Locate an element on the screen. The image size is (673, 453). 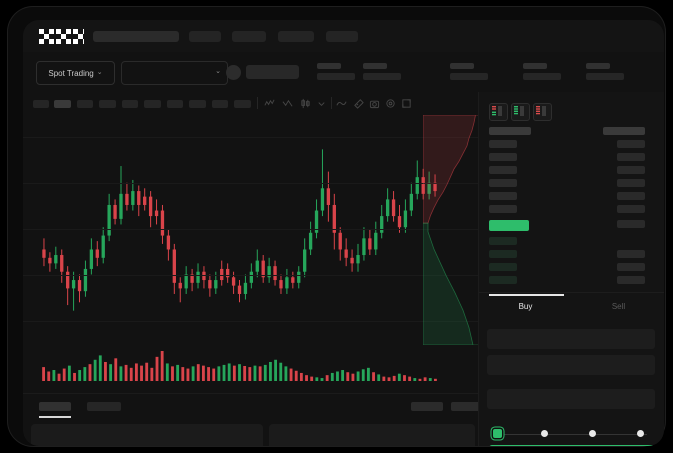
toolbar-divider is located at coordinates (257, 103).